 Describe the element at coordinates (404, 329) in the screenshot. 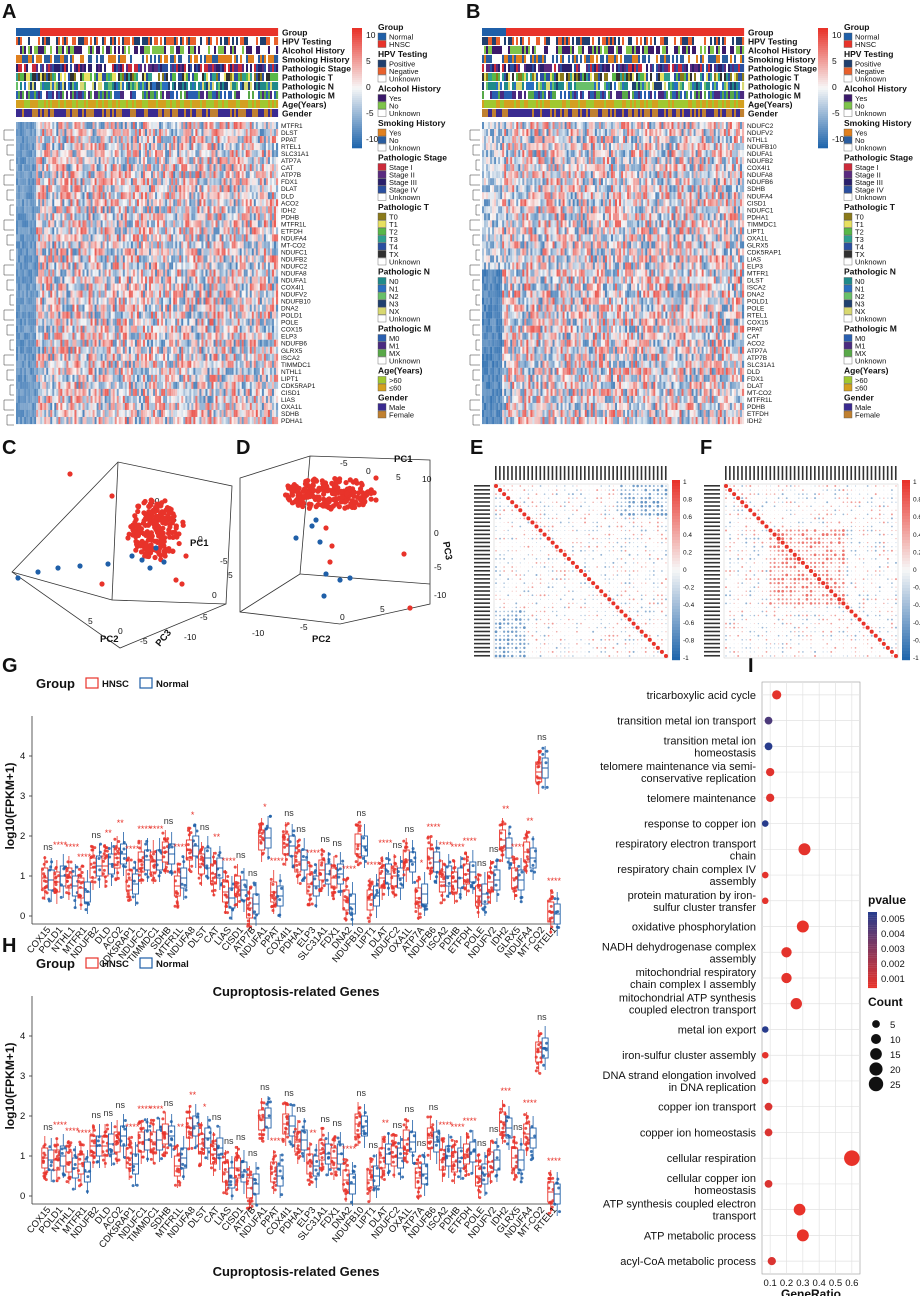

I see `legend-title: Pathologic M` at that location.